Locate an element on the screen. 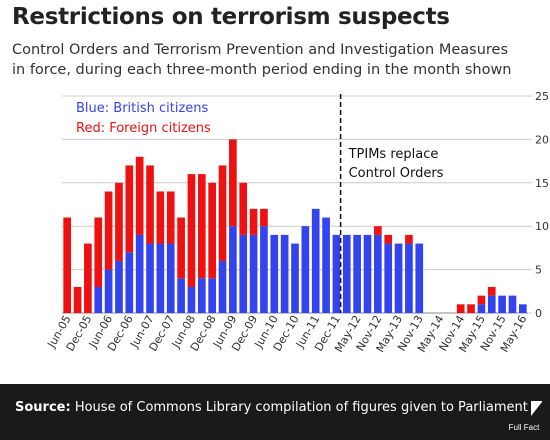 The height and width of the screenshot is (440, 550). legend-british: Blue: British citizens is located at coordinates (142, 108).